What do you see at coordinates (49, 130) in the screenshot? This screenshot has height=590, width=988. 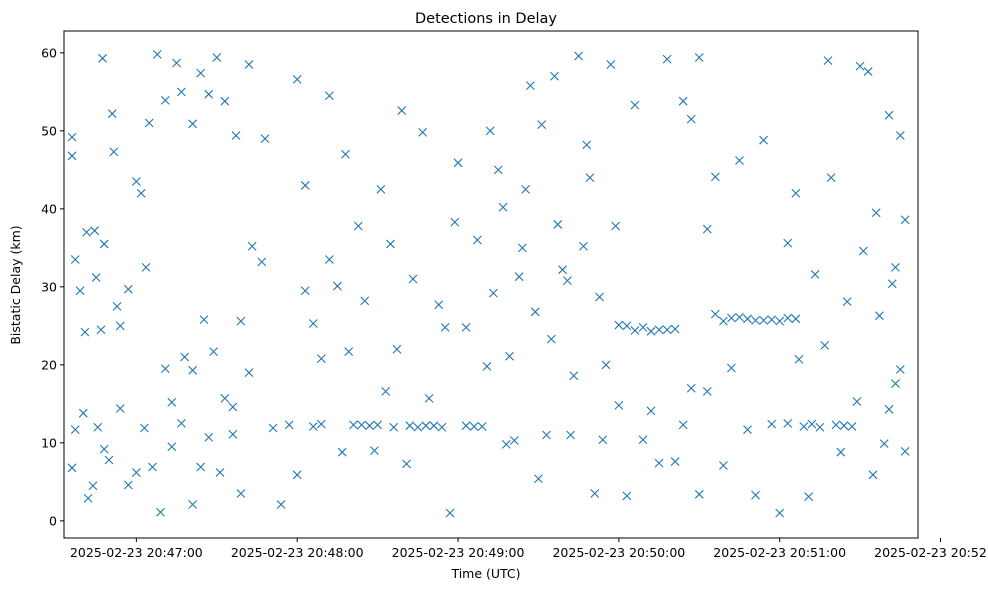 I see `y-tick-label: 50` at bounding box center [49, 130].